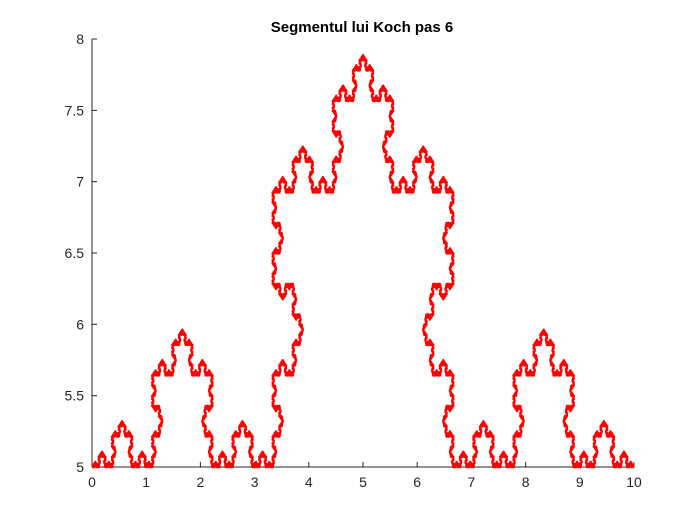  I want to click on y-tick-label: 7.5, so click(75, 110).